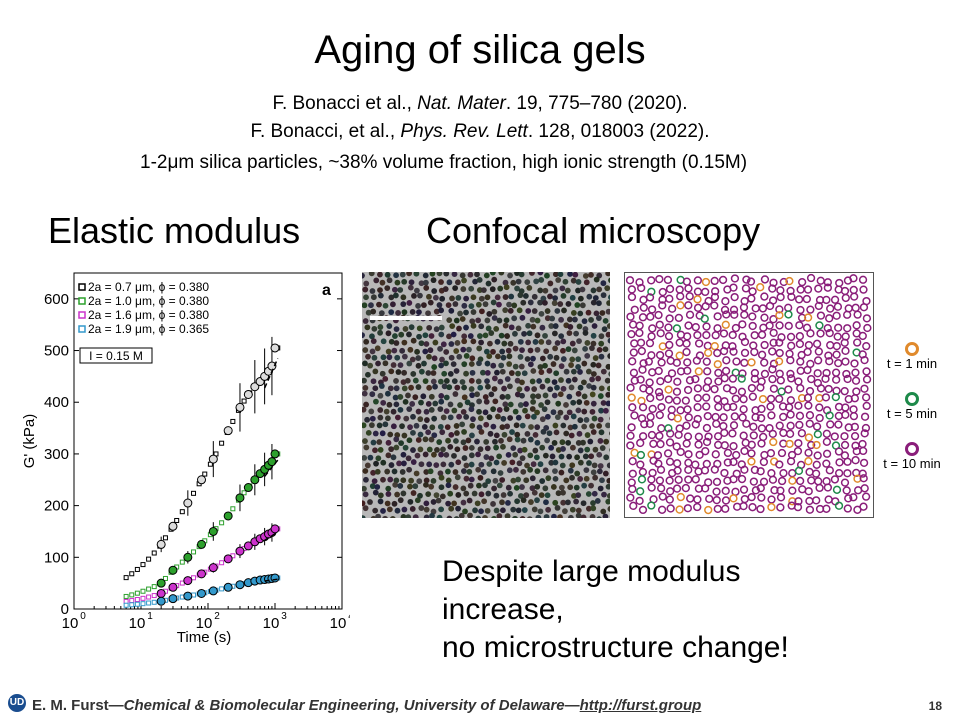 The height and width of the screenshot is (720, 960). Describe the element at coordinates (182, 562) in the screenshot. I see `data-square` at that location.